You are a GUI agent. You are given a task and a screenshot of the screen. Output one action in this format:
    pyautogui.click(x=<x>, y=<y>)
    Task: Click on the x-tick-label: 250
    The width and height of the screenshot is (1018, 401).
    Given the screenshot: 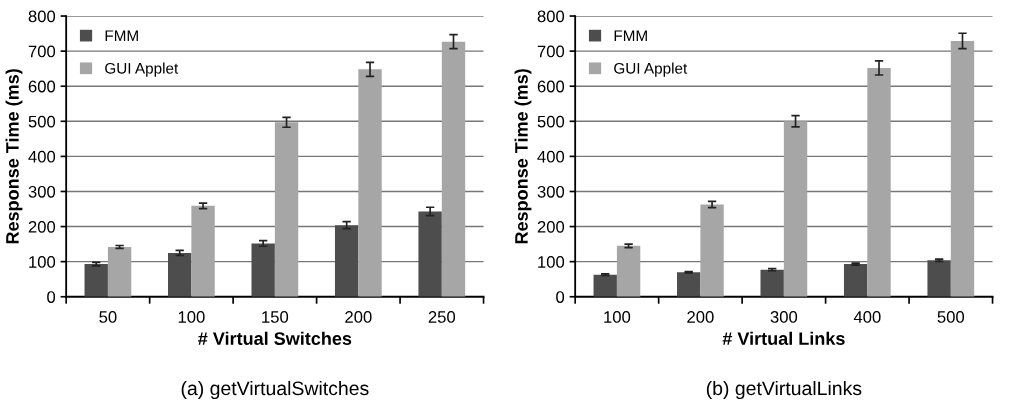 What is the action you would take?
    pyautogui.click(x=442, y=317)
    